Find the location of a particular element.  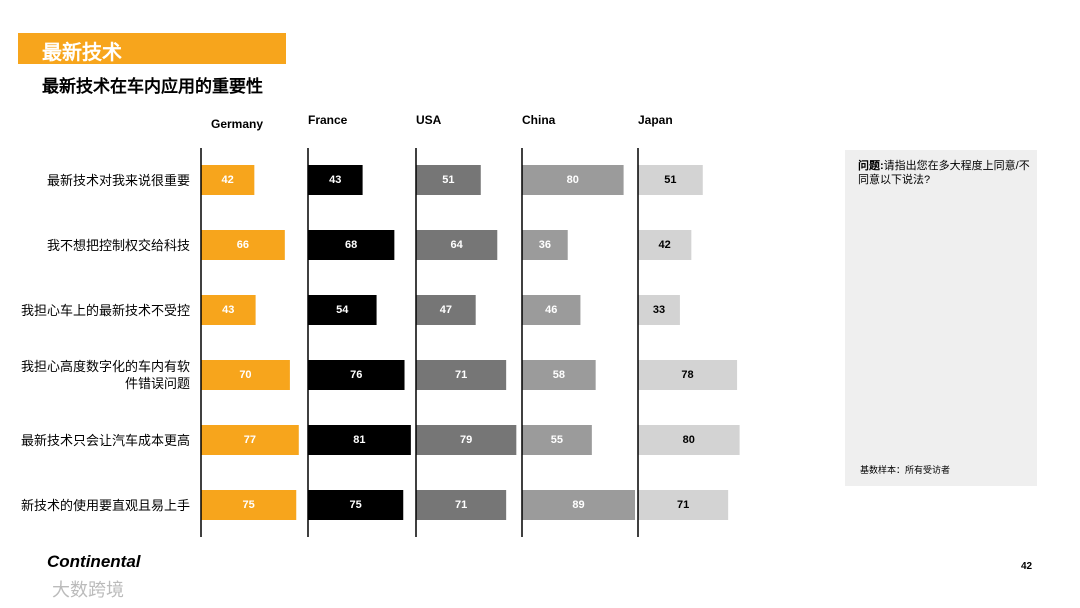

series-label: France is located at coordinates (328, 120).